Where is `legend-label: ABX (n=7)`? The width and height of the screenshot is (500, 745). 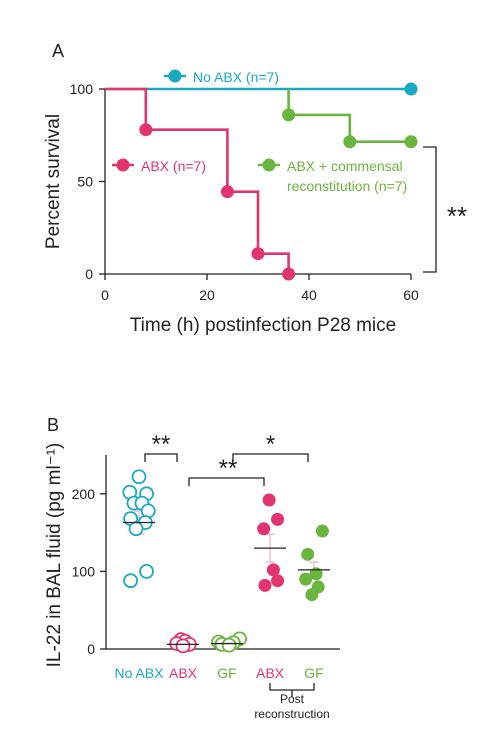 legend-label: ABX (n=7) is located at coordinates (173, 166).